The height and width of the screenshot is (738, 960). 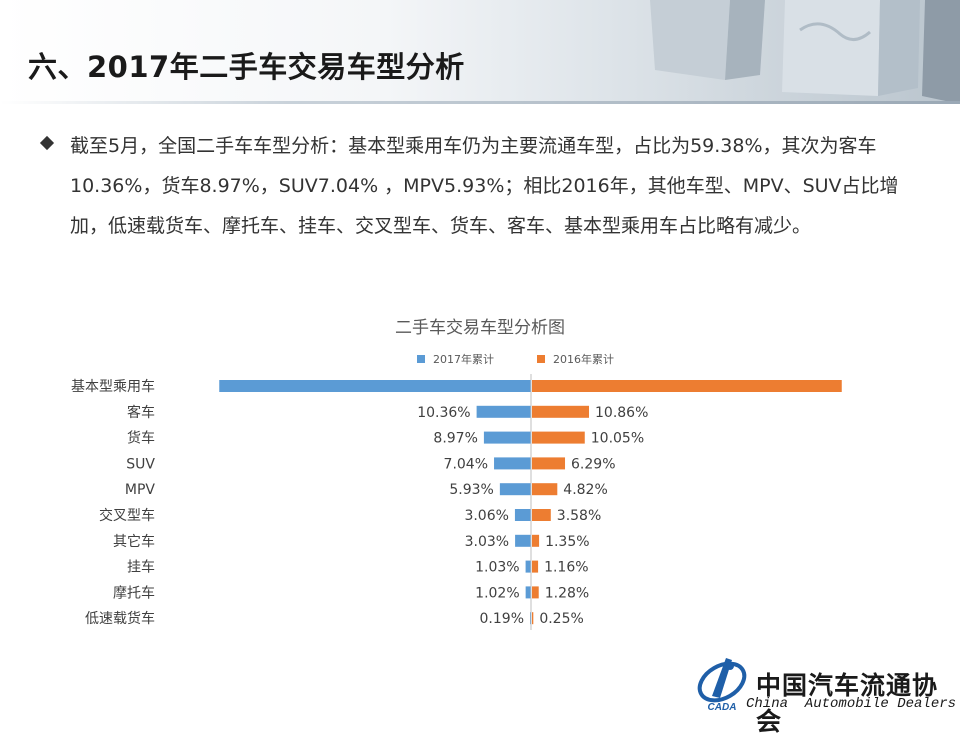 What do you see at coordinates (567, 542) in the screenshot?
I see `data-label-2016: 1.35%` at bounding box center [567, 542].